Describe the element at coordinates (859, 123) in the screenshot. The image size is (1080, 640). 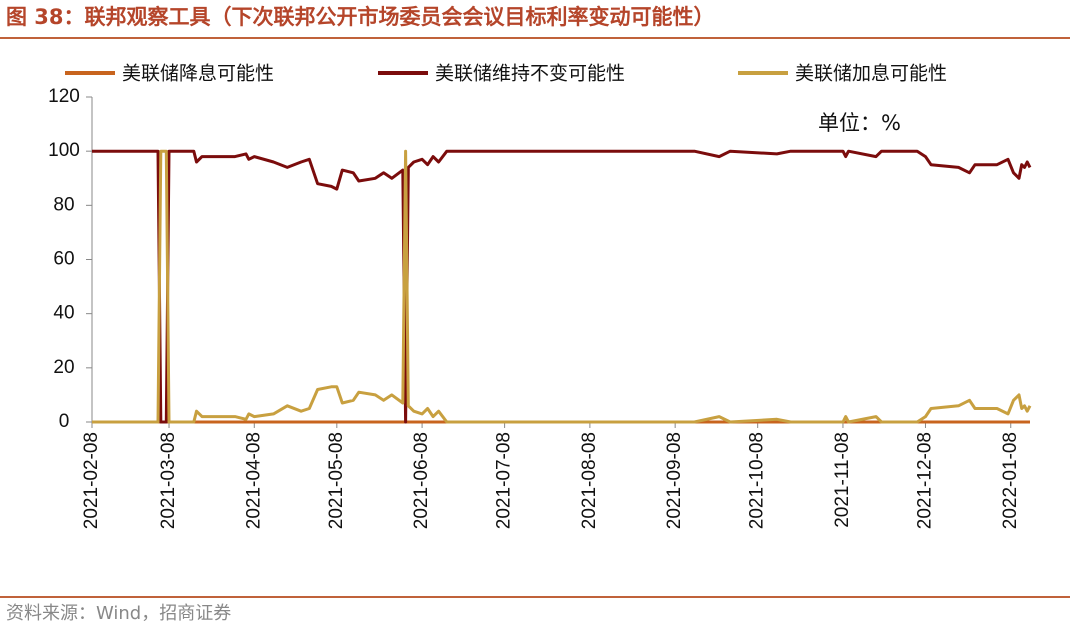
I see `unit-label: 单位：%` at that location.